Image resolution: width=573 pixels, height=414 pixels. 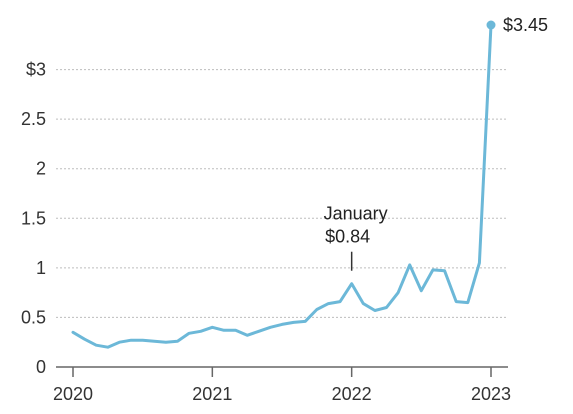 What do you see at coordinates (282, 394) in the screenshot?
I see `x-axis-tick-labels: 2020 2021 2022 2023` at bounding box center [282, 394].